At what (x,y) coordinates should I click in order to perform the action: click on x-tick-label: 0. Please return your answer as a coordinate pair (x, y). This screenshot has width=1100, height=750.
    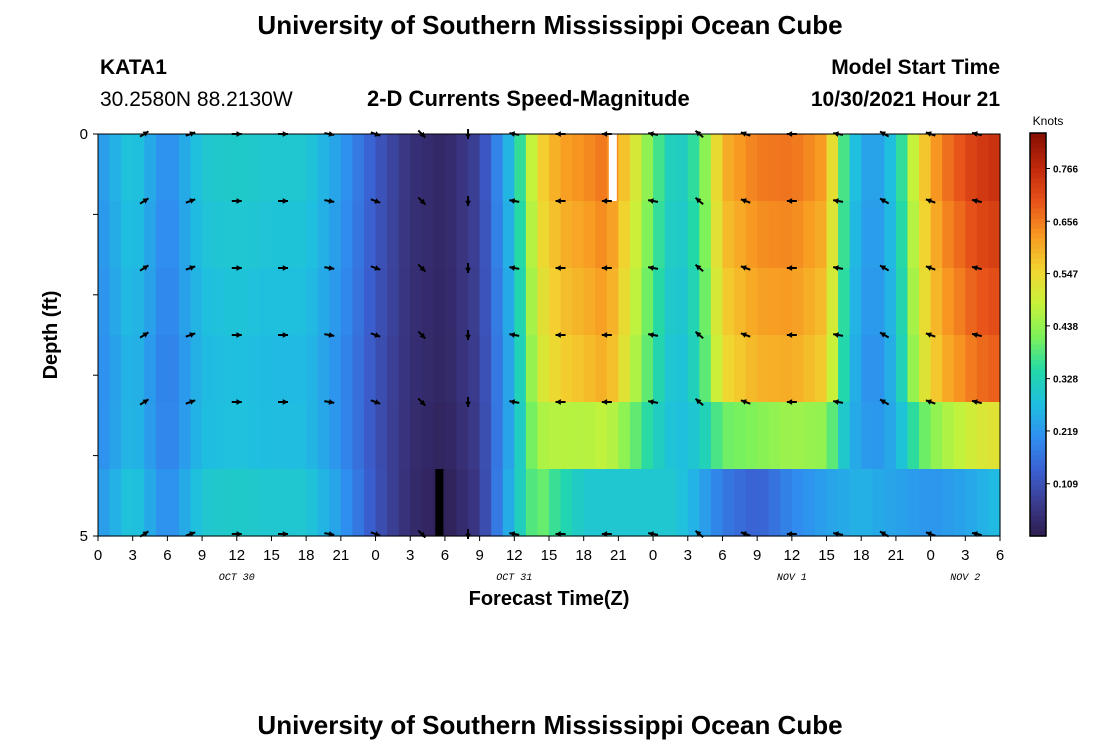
    Looking at the image, I should click on (98, 555).